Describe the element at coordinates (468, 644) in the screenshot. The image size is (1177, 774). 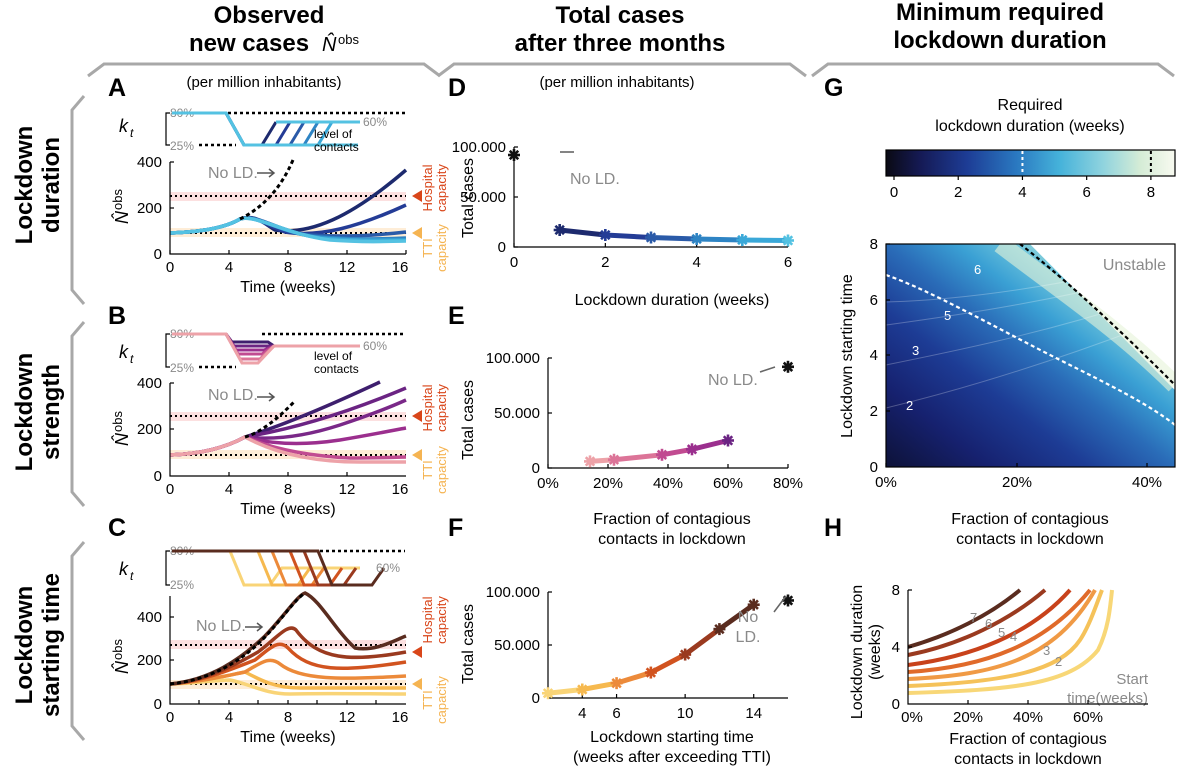
I see `panel-f-ylabel: Total cases` at that location.